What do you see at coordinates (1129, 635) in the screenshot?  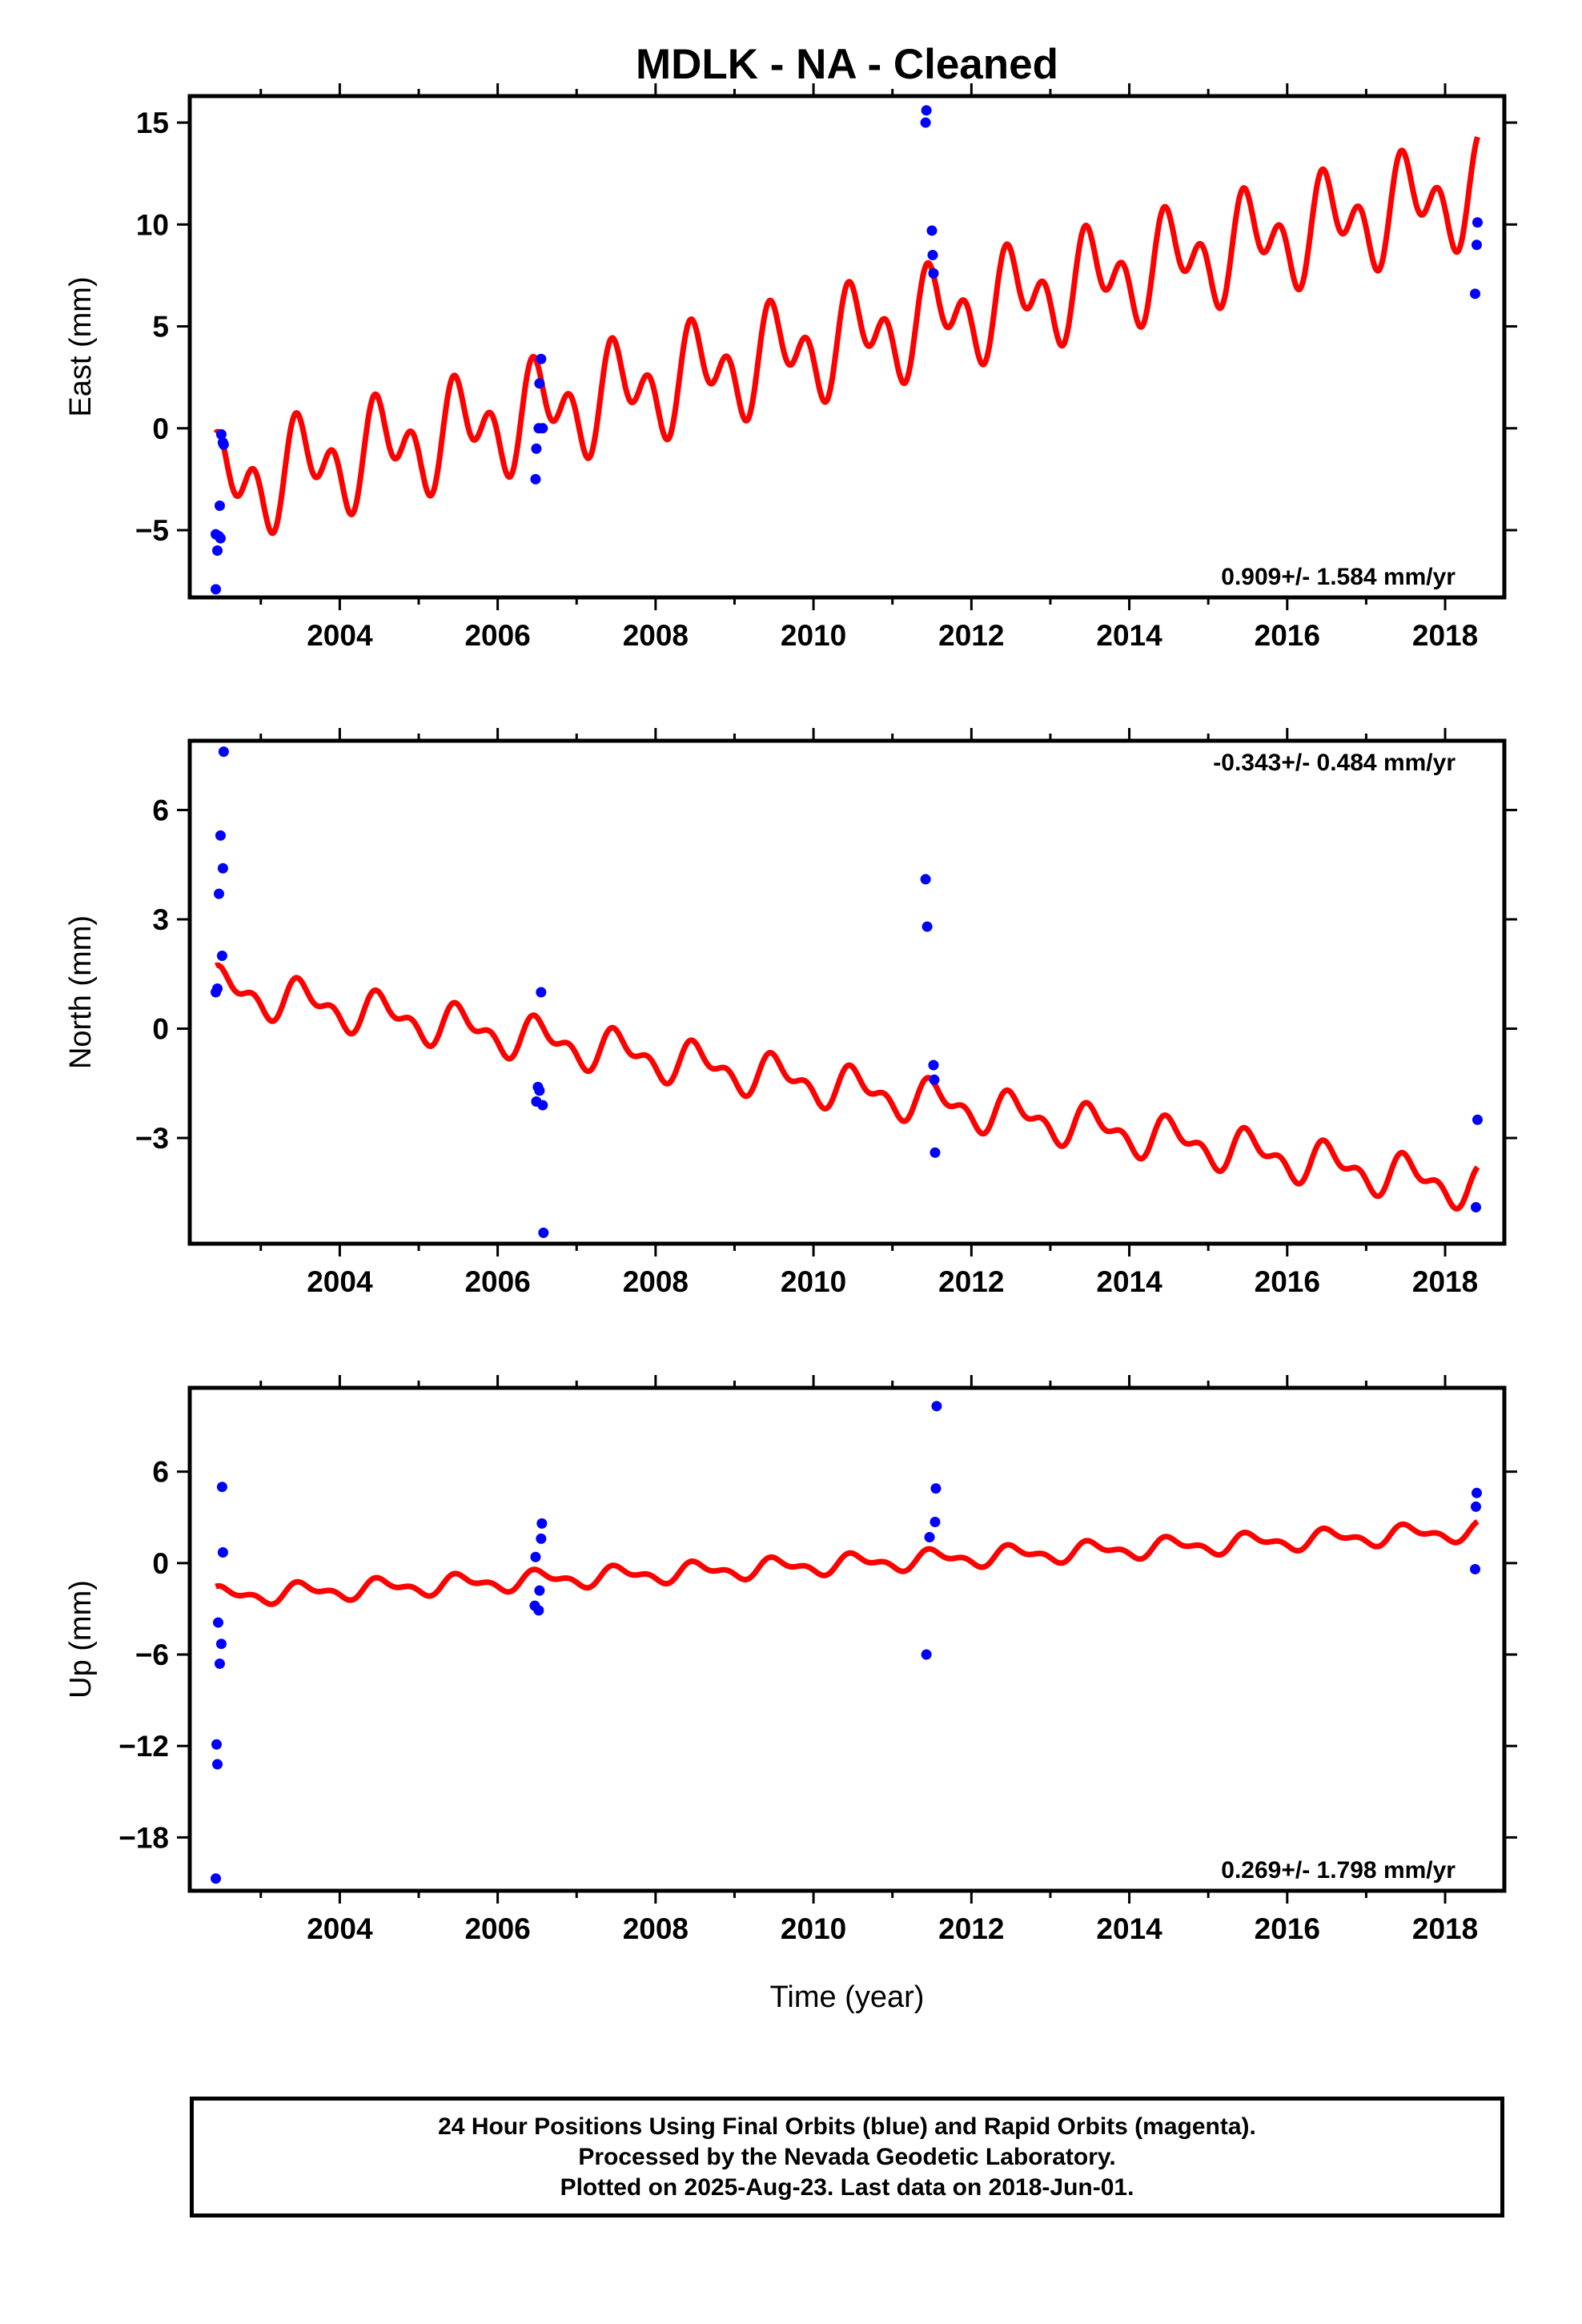 I see `east-x-tick-label: 2014` at bounding box center [1129, 635].